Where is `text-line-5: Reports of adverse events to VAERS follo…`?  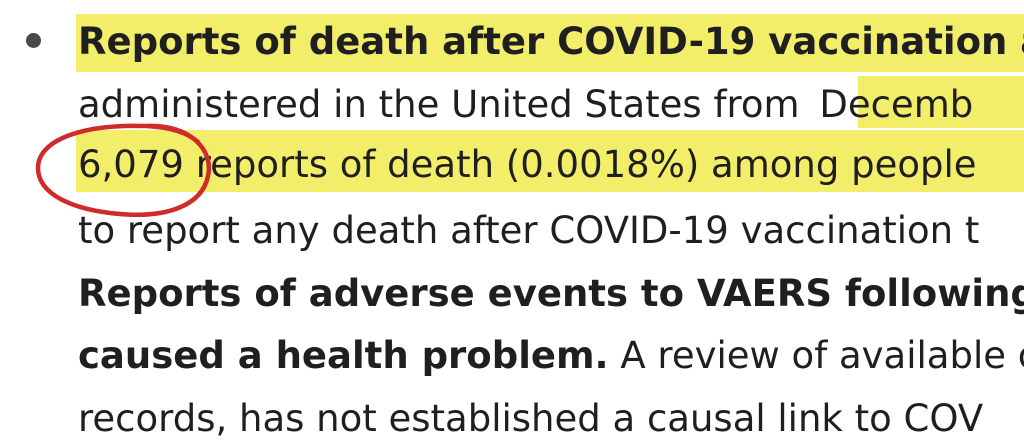
text-line-5: Reports of adverse events to VAERS follo… is located at coordinates (551, 293).